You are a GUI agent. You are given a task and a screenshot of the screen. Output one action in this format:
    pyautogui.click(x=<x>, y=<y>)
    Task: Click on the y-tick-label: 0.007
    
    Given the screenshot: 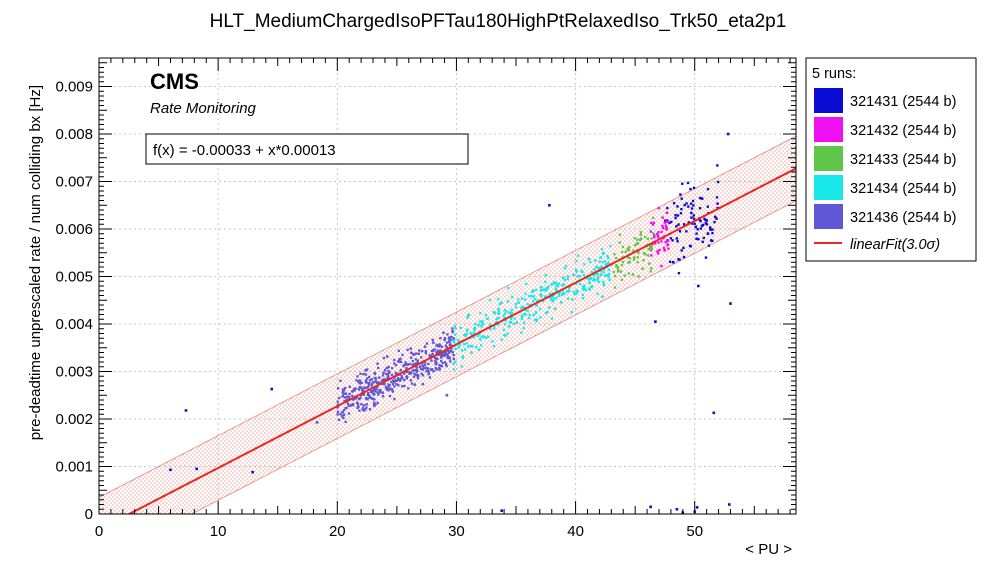 What is the action you would take?
    pyautogui.click(x=74, y=182)
    